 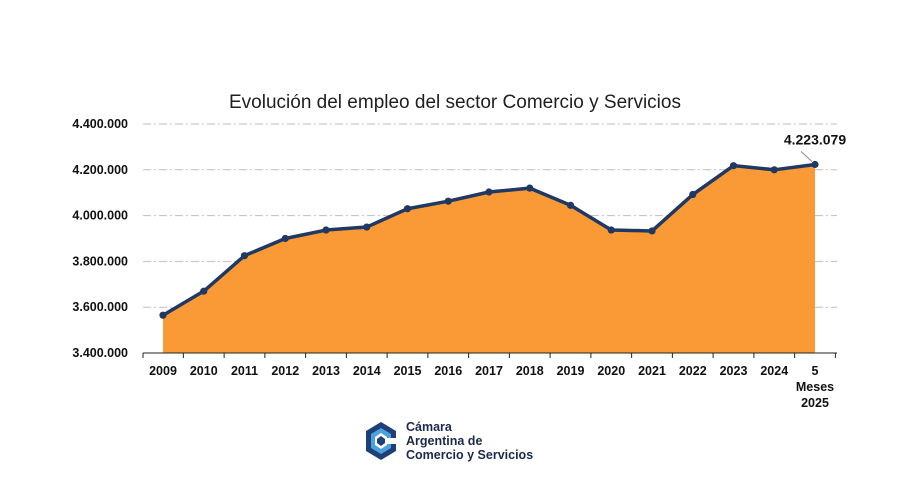 I want to click on x-tick-label: 2022, so click(x=693, y=371).